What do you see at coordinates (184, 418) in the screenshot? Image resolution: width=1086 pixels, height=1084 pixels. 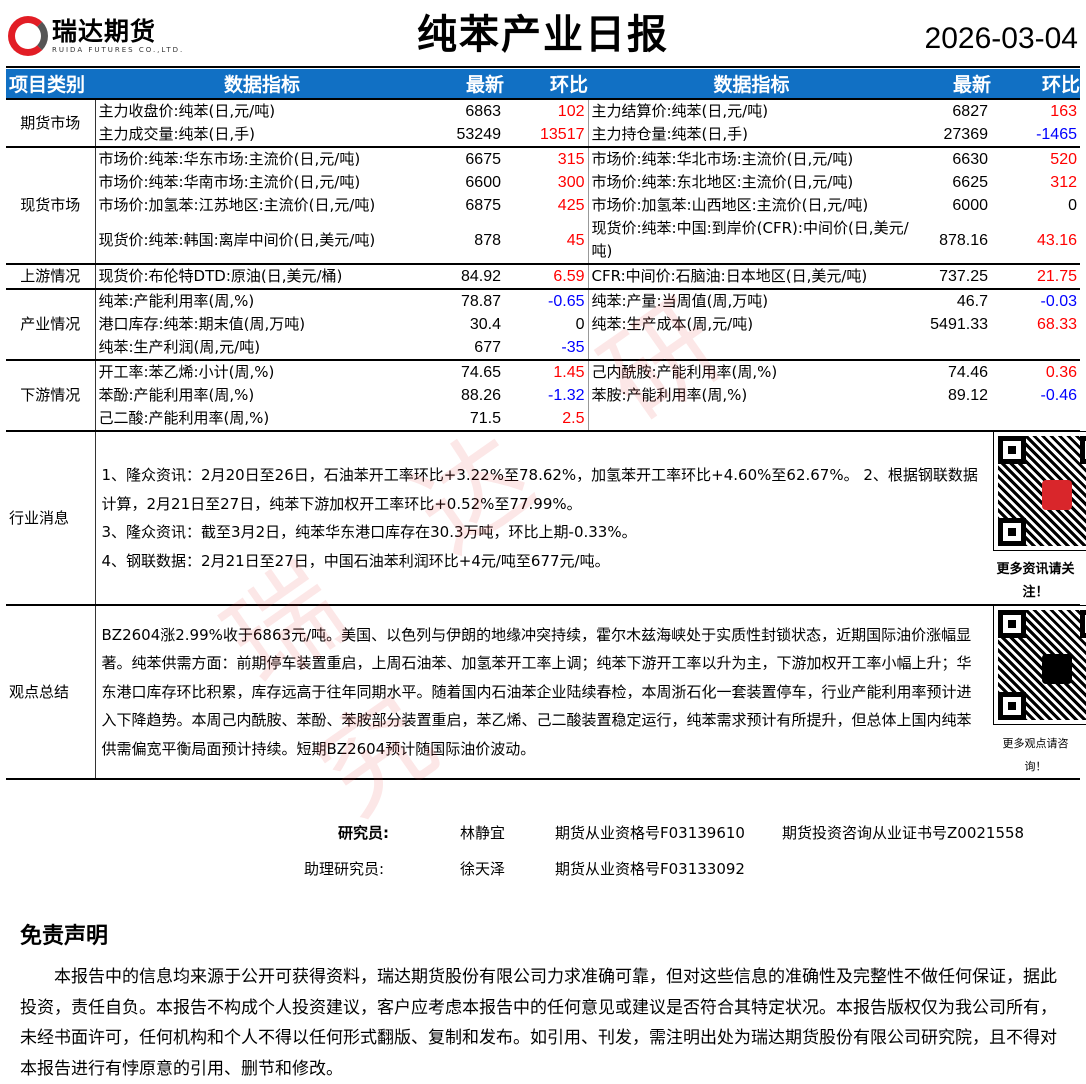 I see `indicator-label: 己二酸:产能利用率(周,%)` at bounding box center [184, 418].